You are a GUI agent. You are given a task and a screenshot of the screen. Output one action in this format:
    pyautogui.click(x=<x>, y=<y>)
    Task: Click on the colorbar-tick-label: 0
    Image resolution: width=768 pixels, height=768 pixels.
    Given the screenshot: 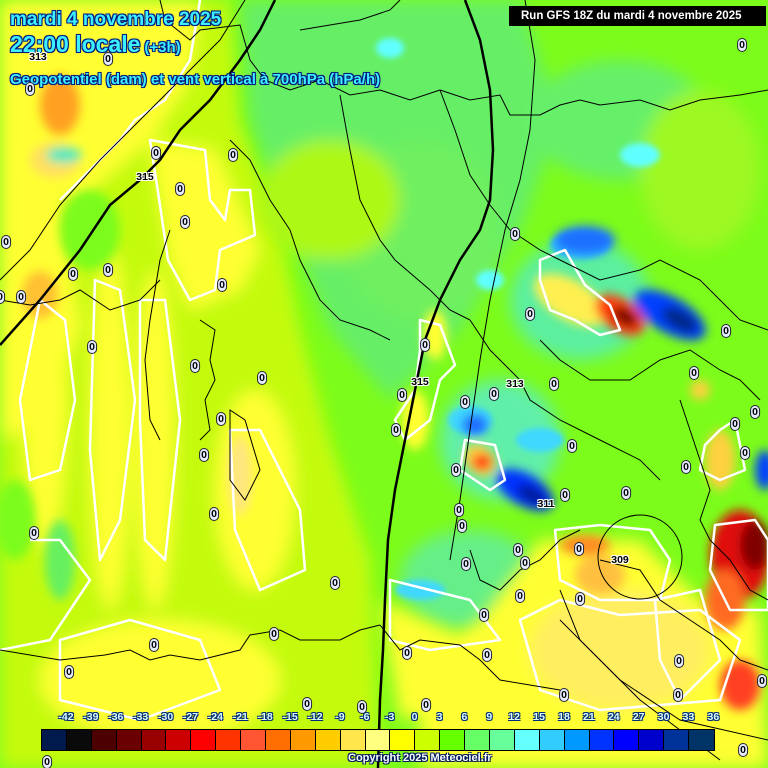 What is the action you would take?
    pyautogui.click(x=414, y=717)
    